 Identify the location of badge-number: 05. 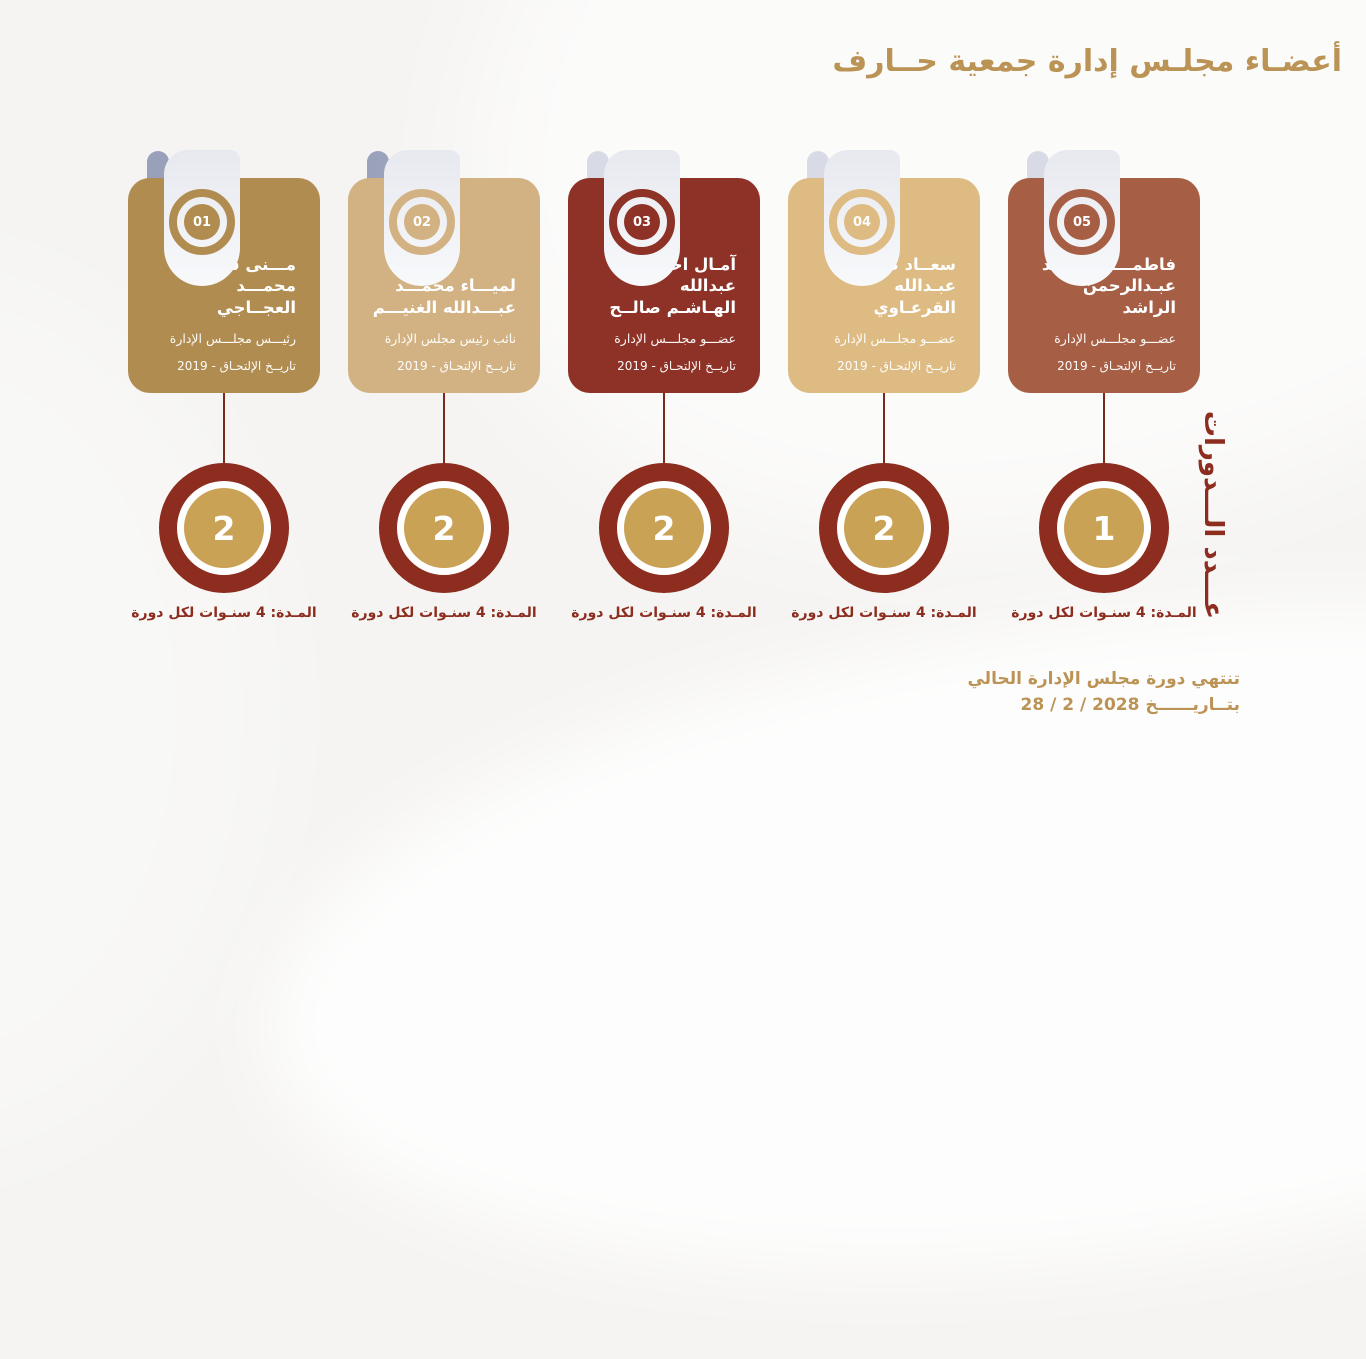
(1082, 222).